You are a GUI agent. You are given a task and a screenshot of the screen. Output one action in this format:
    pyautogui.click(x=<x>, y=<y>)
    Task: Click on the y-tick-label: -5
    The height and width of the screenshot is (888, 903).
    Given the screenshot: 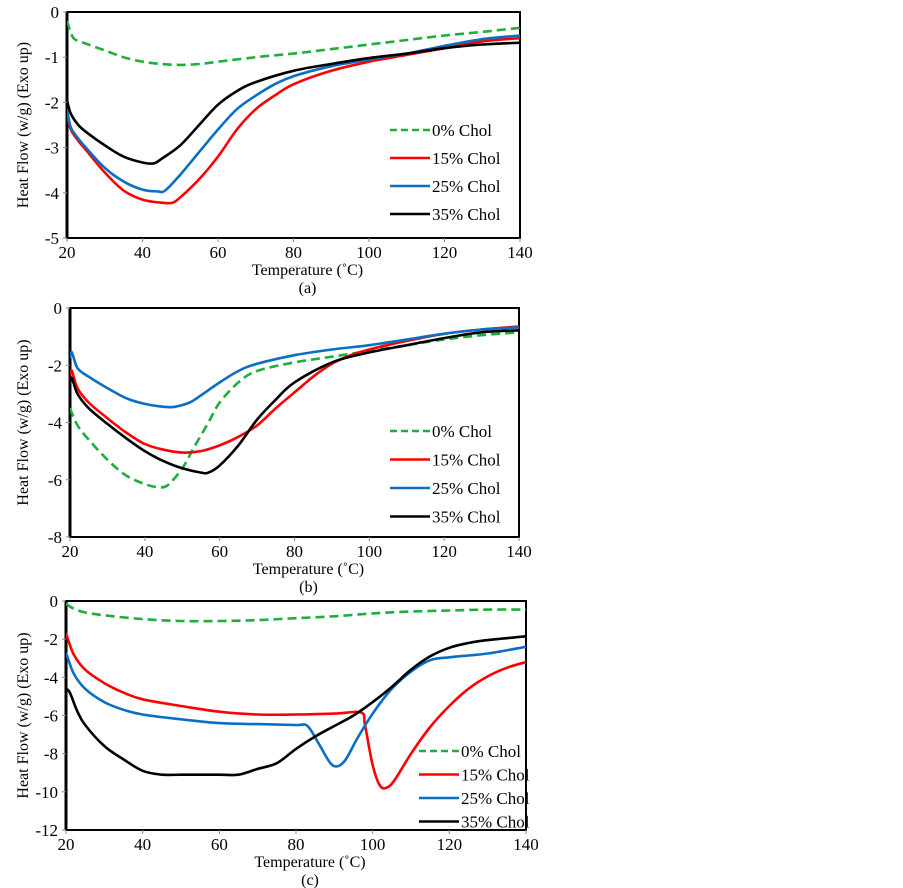 What is the action you would take?
    pyautogui.click(x=52, y=238)
    